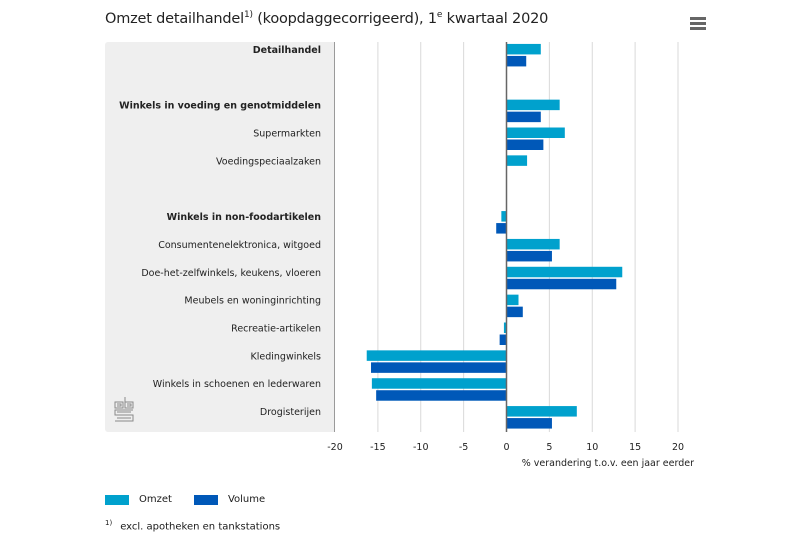 The height and width of the screenshot is (545, 800). Describe the element at coordinates (117, 499) in the screenshot. I see `legend-swatch-omzet` at that location.